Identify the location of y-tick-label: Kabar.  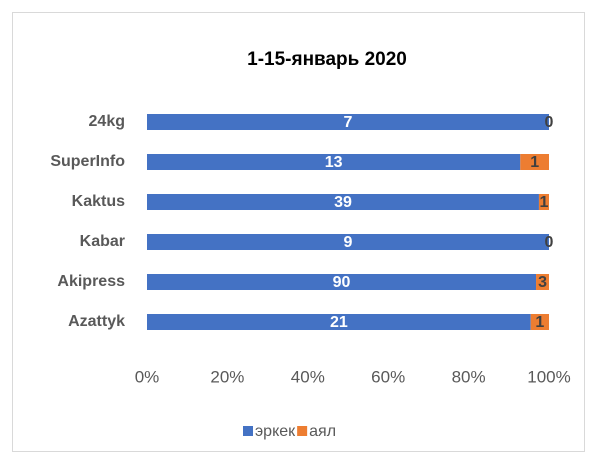
(102, 241).